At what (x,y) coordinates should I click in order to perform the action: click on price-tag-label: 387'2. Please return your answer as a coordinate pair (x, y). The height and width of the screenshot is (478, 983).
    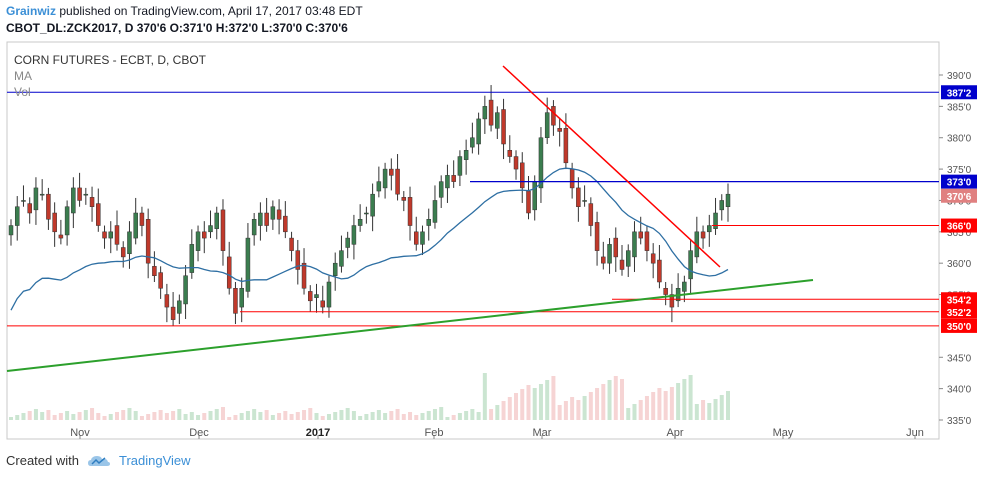
    Looking at the image, I should click on (959, 93).